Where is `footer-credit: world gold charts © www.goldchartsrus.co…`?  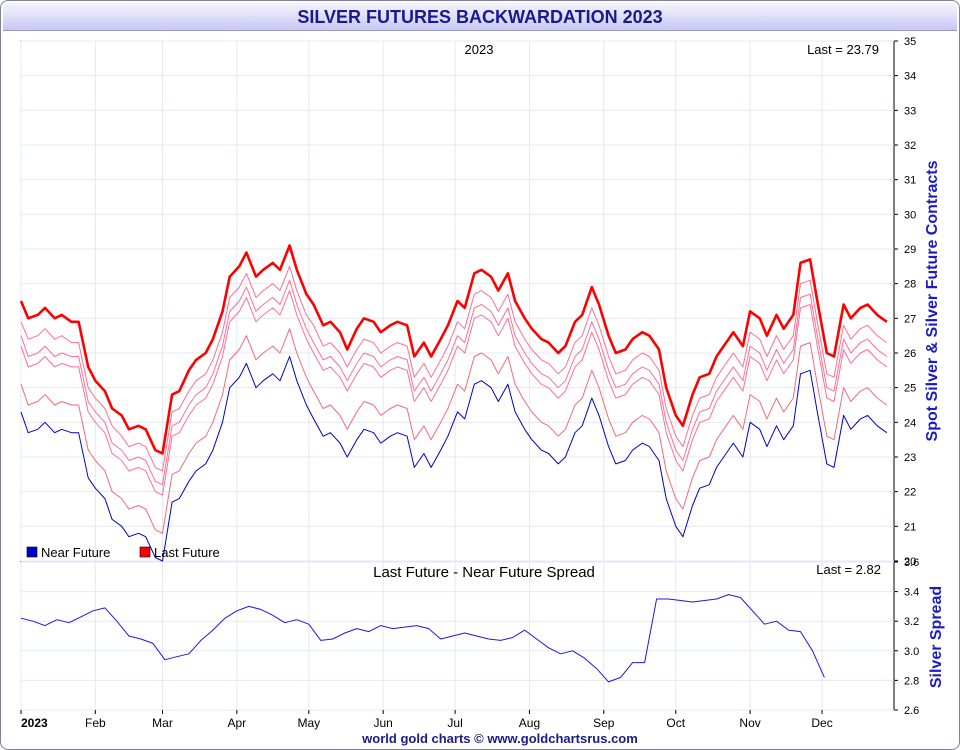
footer-credit: world gold charts © www.goldchartsrus.co… is located at coordinates (499, 738).